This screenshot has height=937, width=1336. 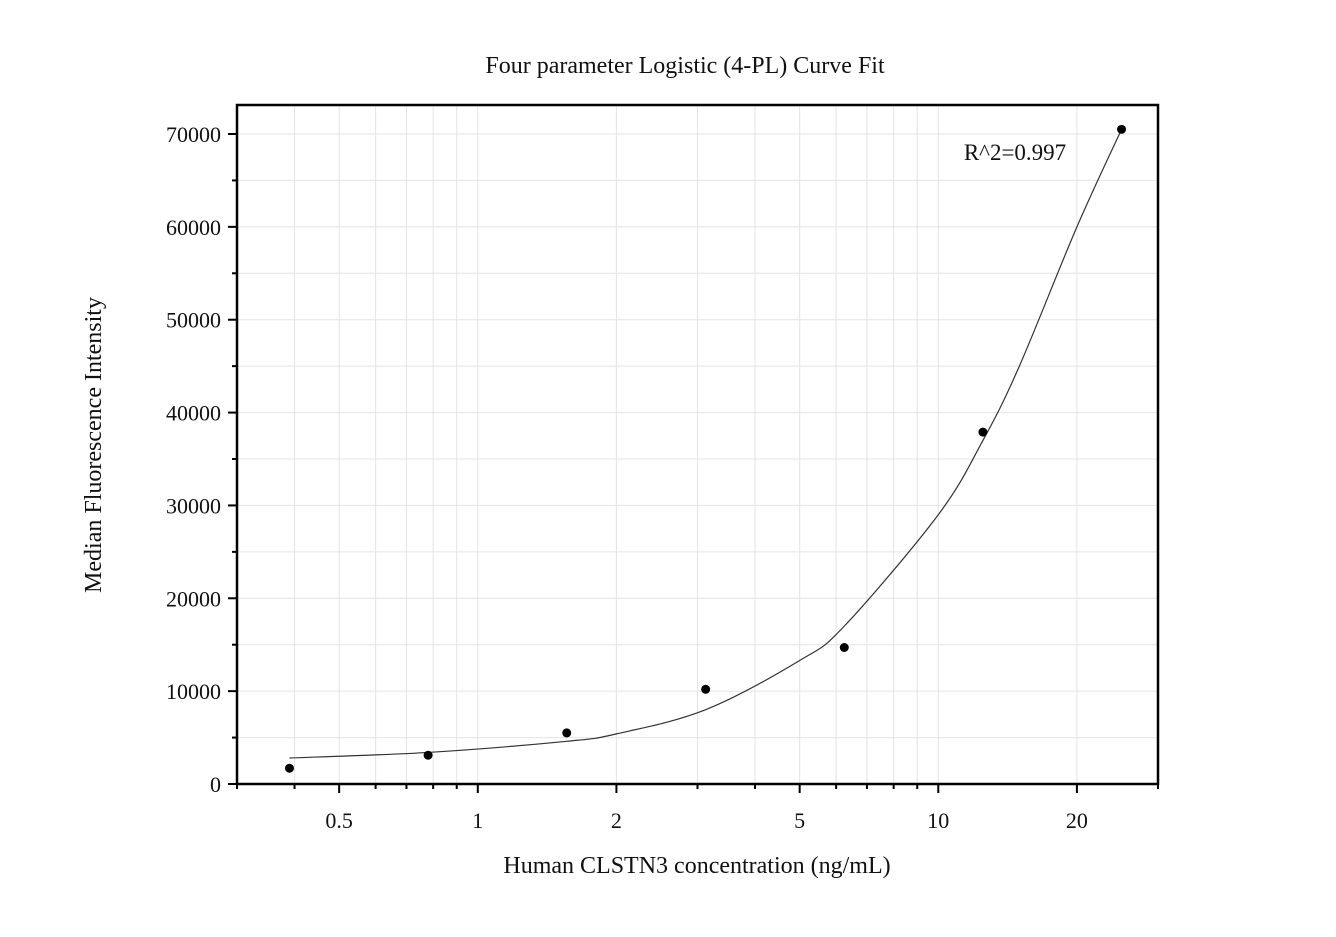 I want to click on x-tick-label: 0.5, so click(x=339, y=820).